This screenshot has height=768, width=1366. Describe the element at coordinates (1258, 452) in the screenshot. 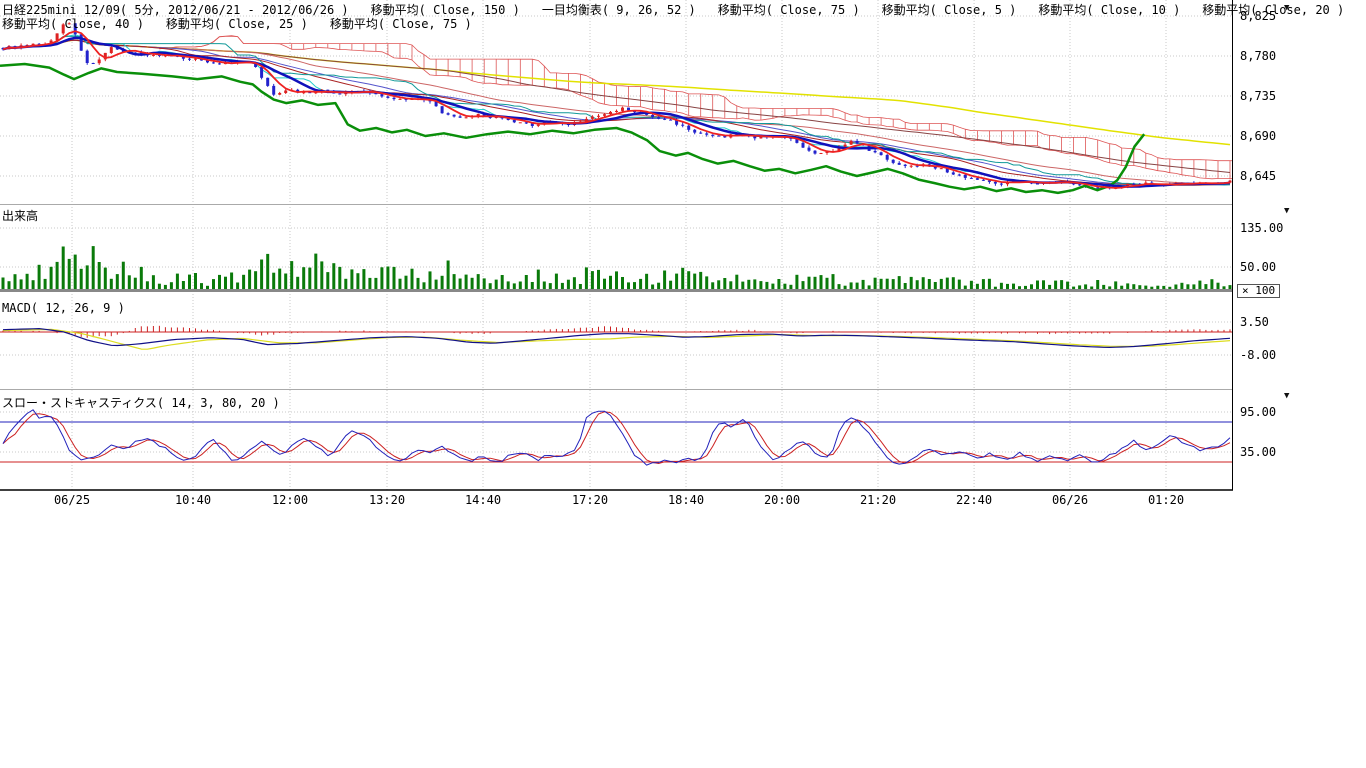

I see `stoch-axis-label: 35.00` at that location.